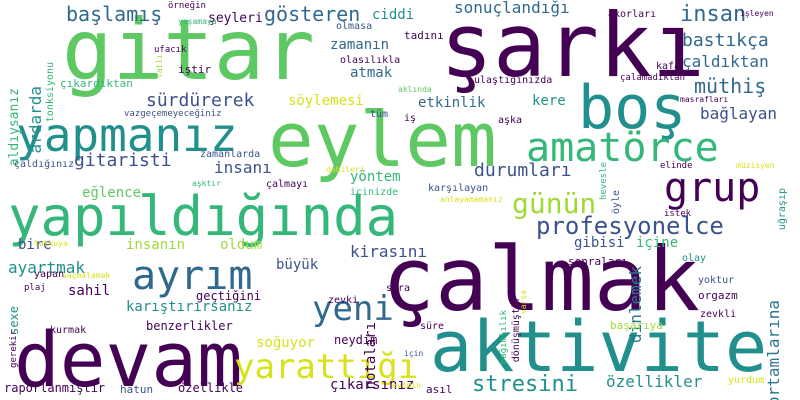 The width and height of the screenshot is (800, 400). Describe the element at coordinates (523, 170) in the screenshot. I see `word: durumları` at that location.